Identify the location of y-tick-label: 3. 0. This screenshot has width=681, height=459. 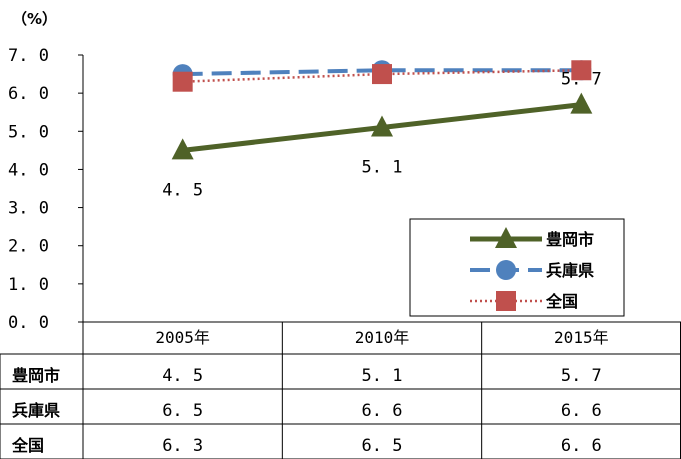
(28, 209).